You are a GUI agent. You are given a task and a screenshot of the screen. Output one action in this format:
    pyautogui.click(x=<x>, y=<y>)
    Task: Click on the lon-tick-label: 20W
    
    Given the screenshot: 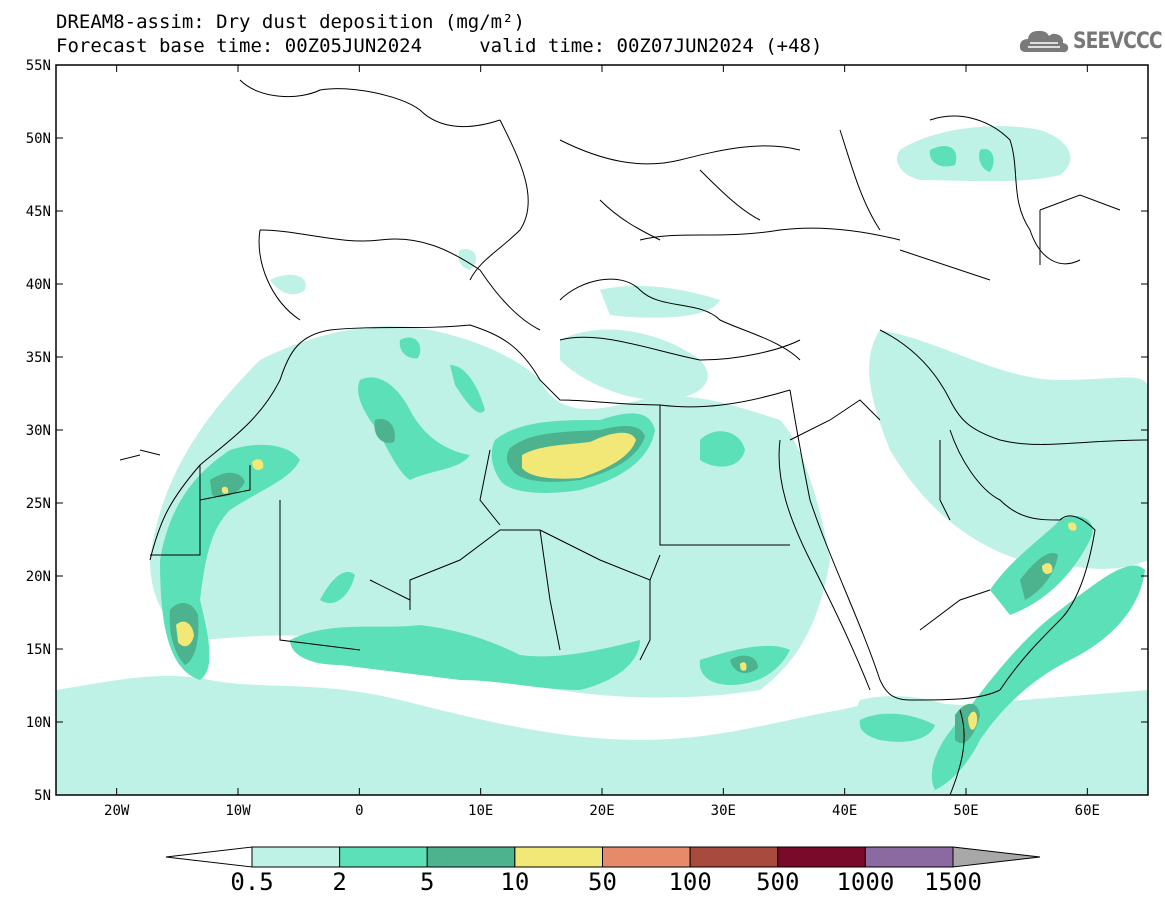 What is the action you would take?
    pyautogui.click(x=117, y=811)
    